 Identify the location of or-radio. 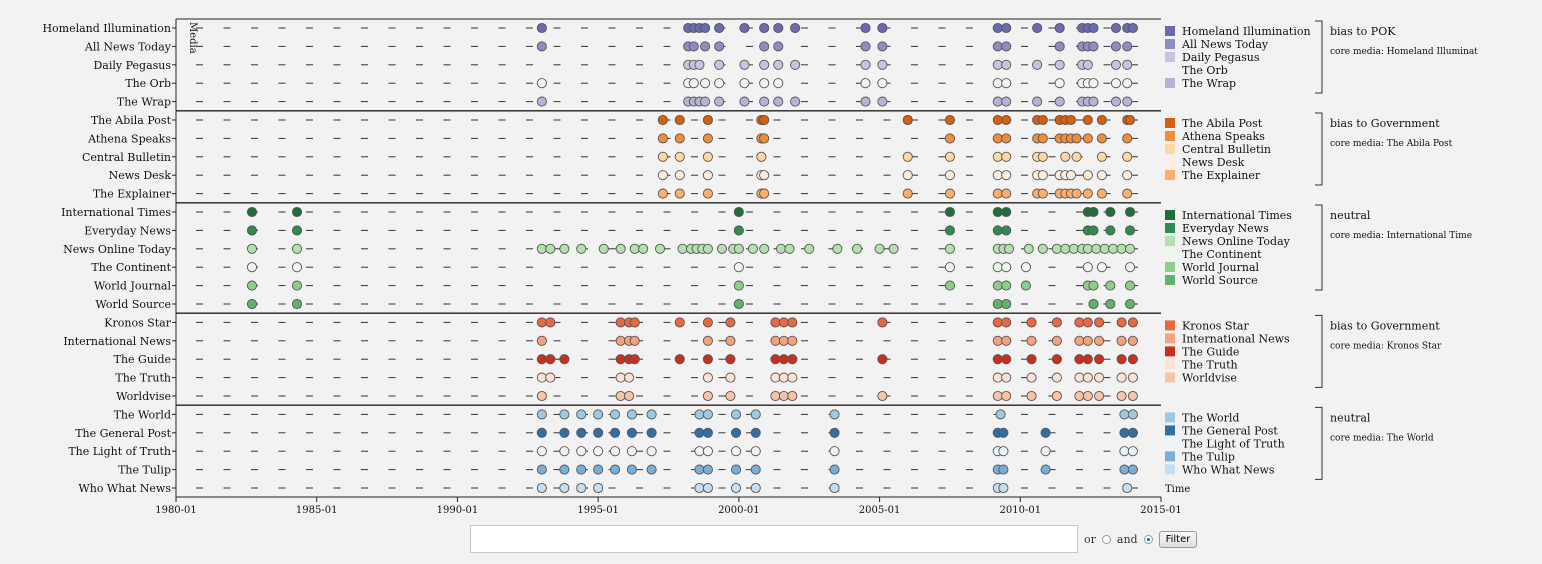
(1106, 539).